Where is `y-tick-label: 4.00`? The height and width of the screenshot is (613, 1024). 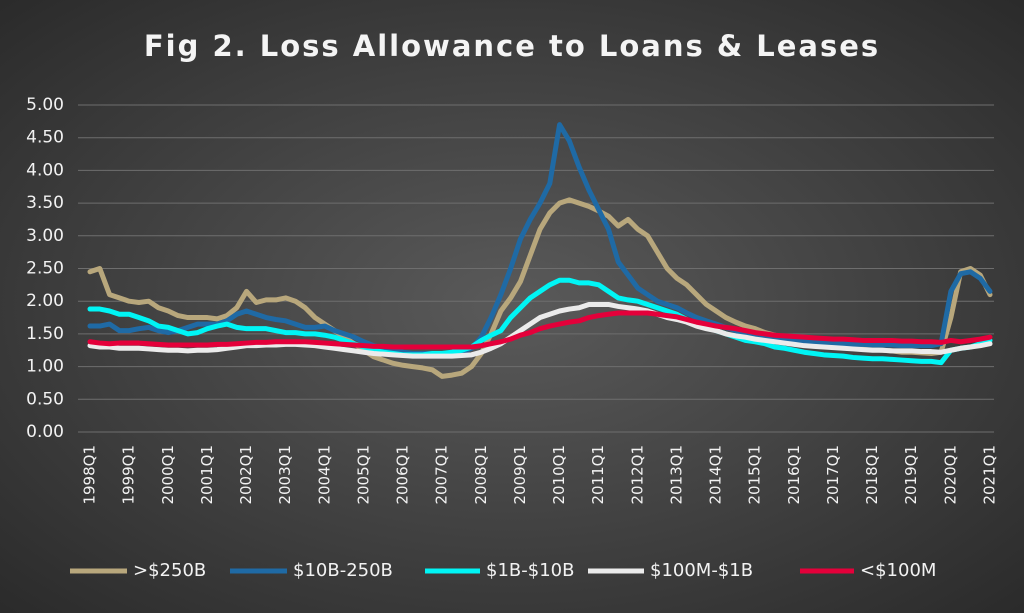 y-tick-label: 4.00 is located at coordinates (45, 170).